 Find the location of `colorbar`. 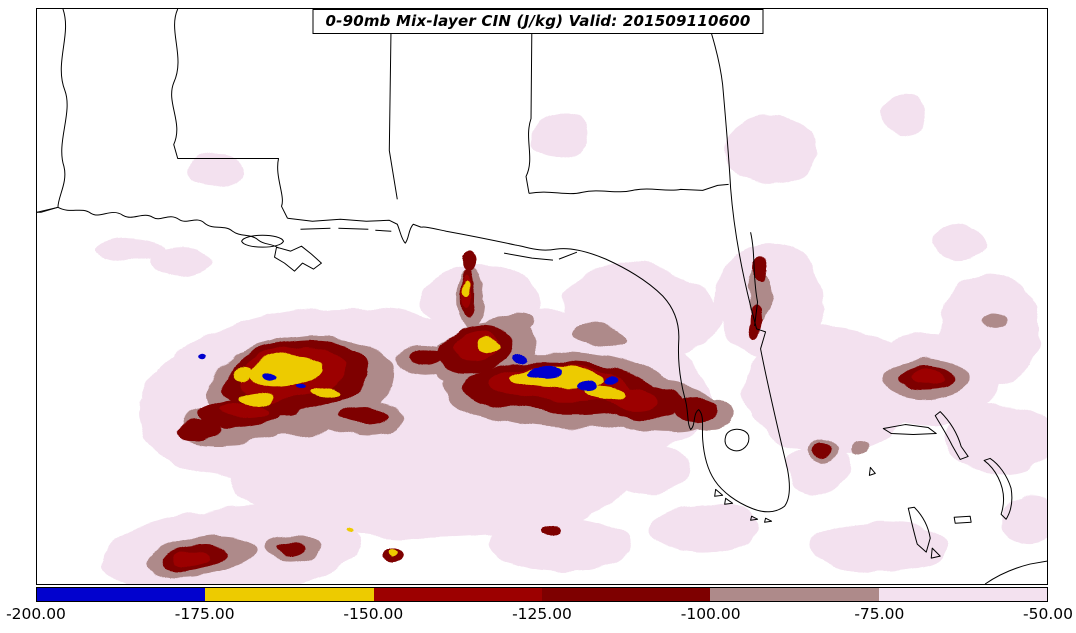

colorbar is located at coordinates (542, 594).